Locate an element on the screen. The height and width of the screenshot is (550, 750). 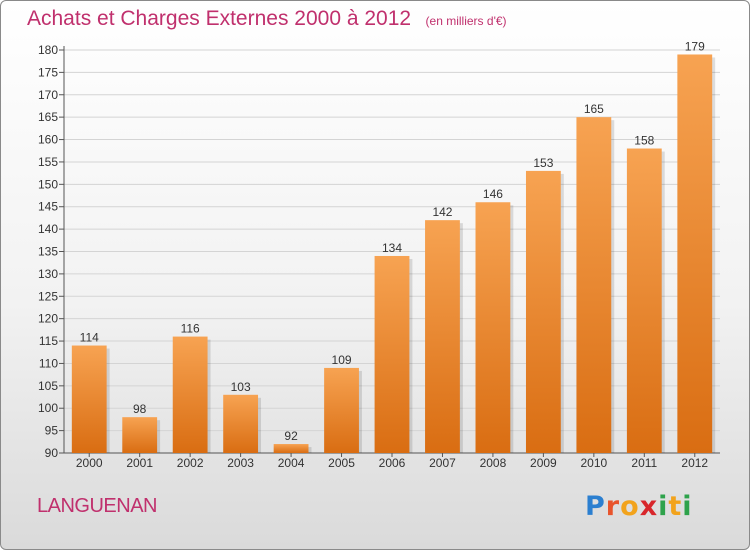
data-label: 153 is located at coordinates (543, 163).